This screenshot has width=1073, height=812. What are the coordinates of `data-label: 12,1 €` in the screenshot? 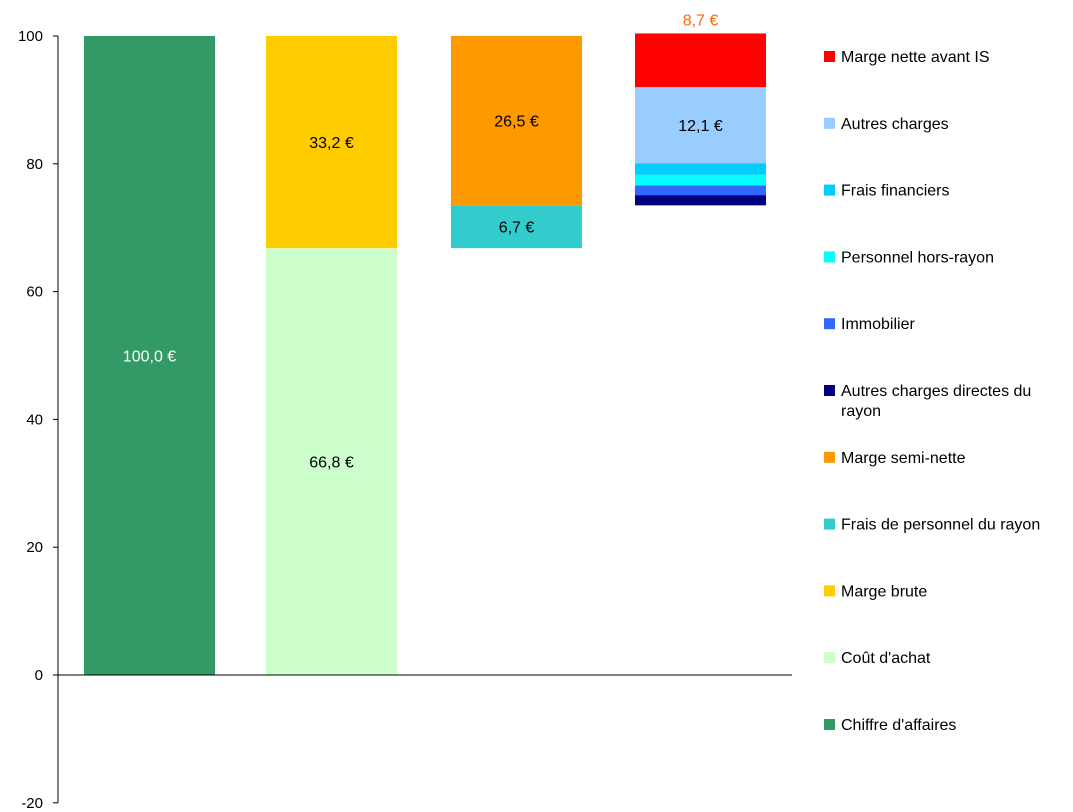 It's located at (700, 126).